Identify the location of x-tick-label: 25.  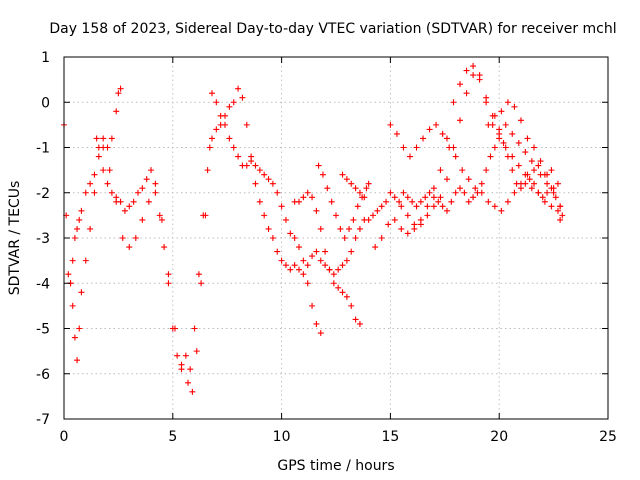
(608, 437).